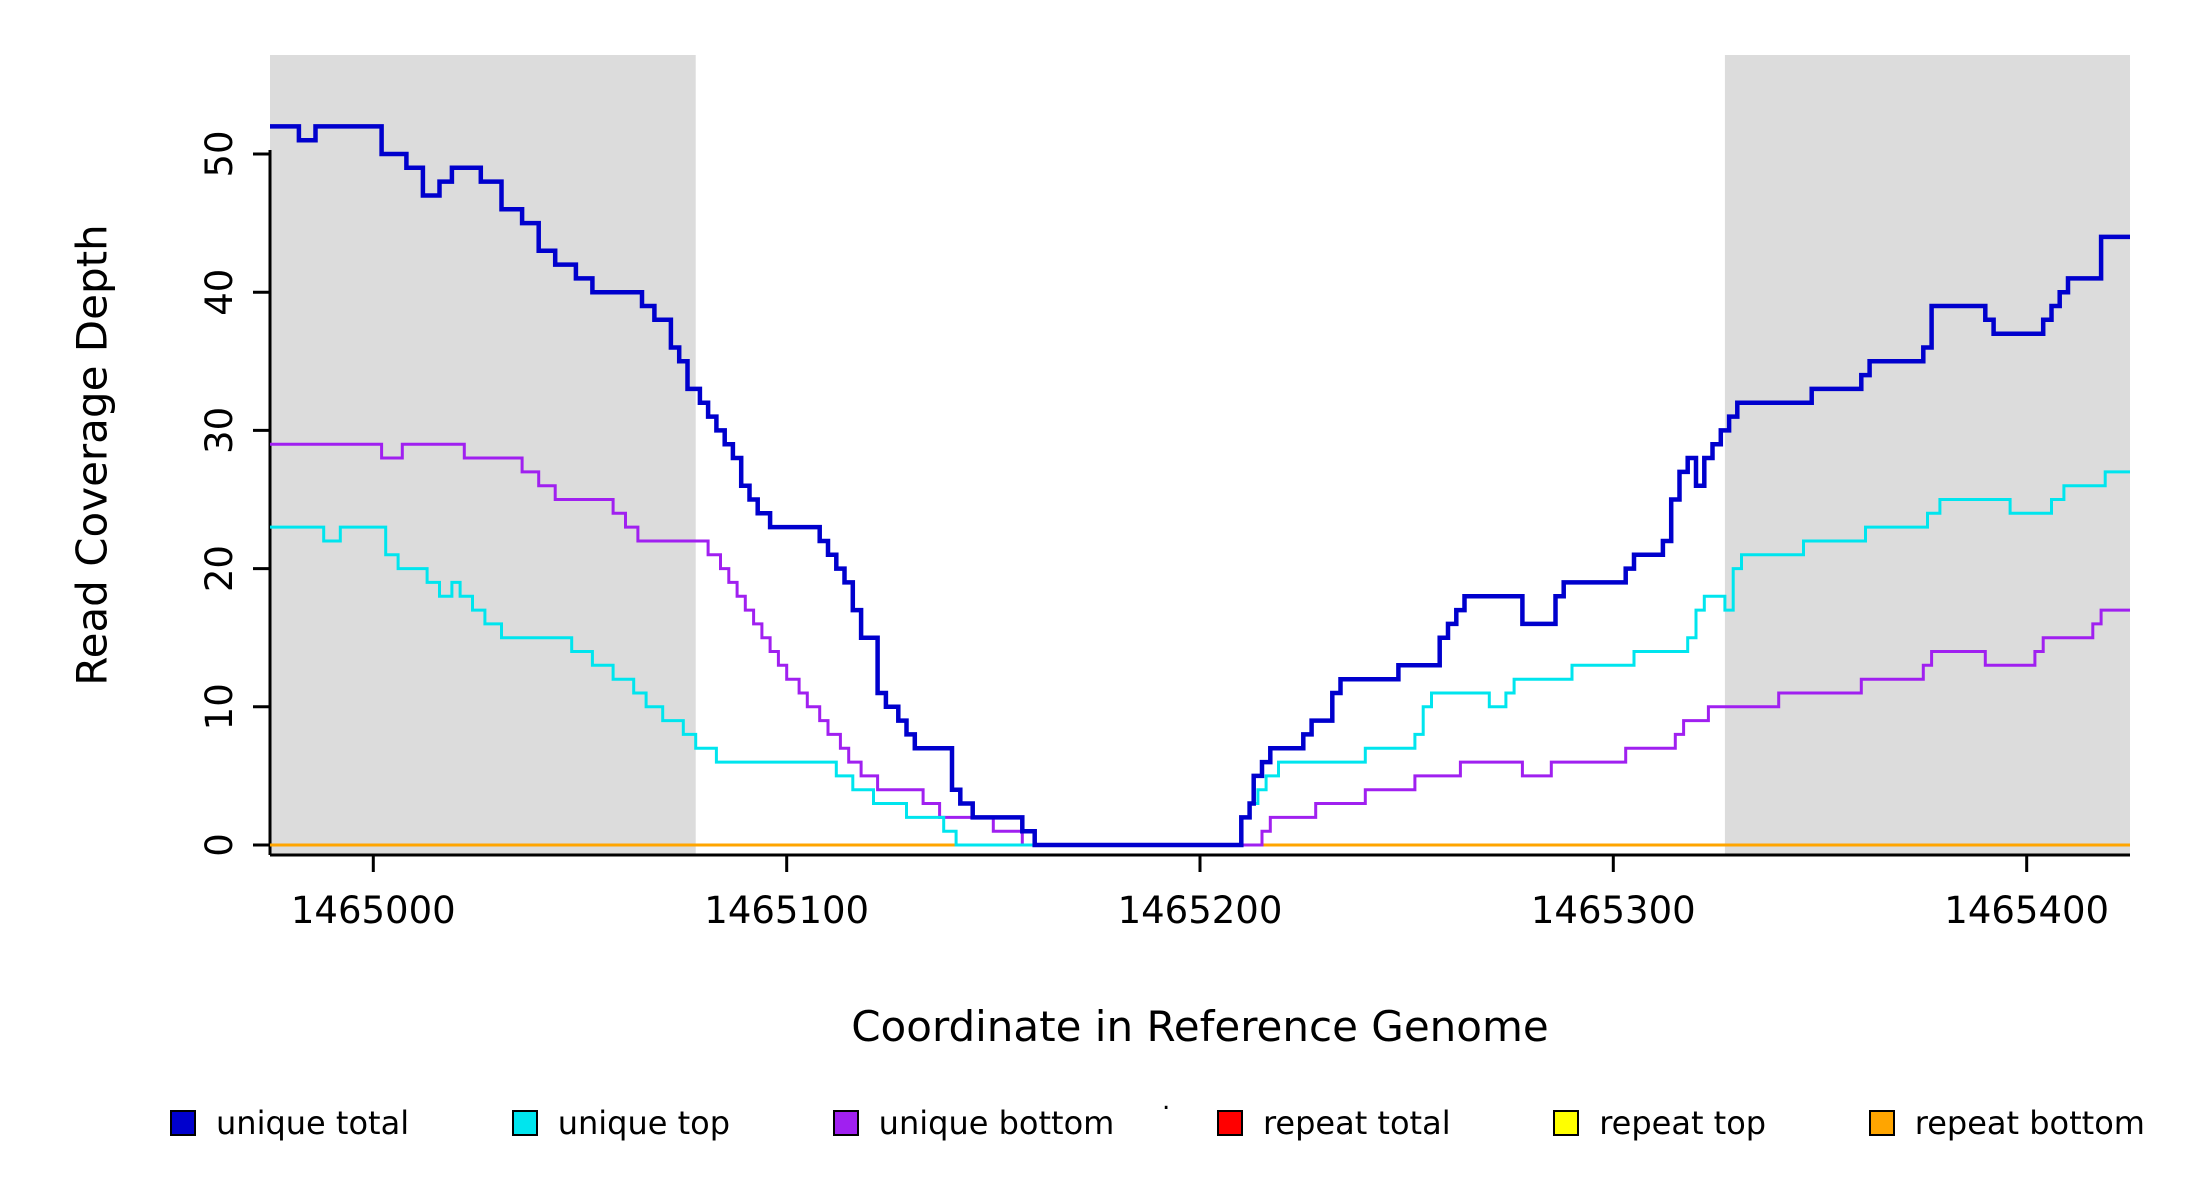  What do you see at coordinates (313, 1123) in the screenshot?
I see `legend-label: unique total` at bounding box center [313, 1123].